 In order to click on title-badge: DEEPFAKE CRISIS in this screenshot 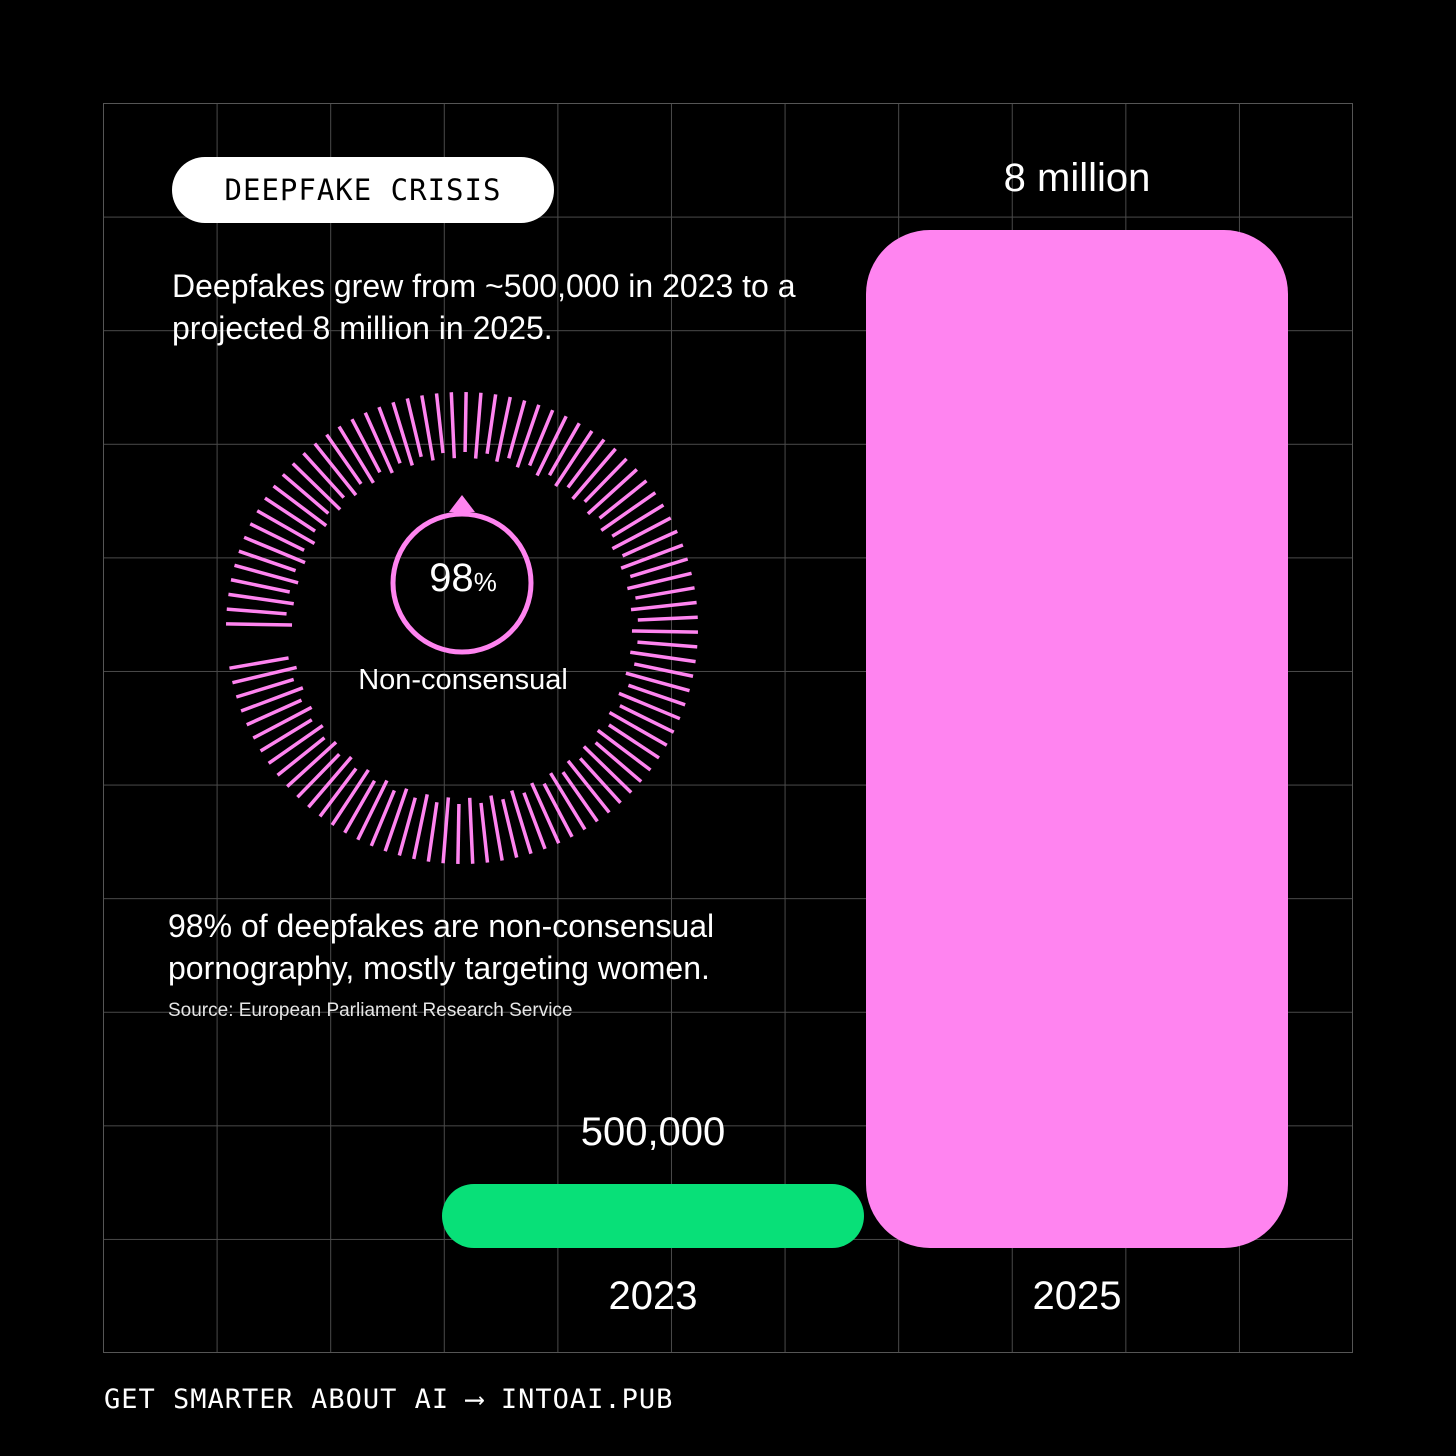, I will do `click(363, 190)`.